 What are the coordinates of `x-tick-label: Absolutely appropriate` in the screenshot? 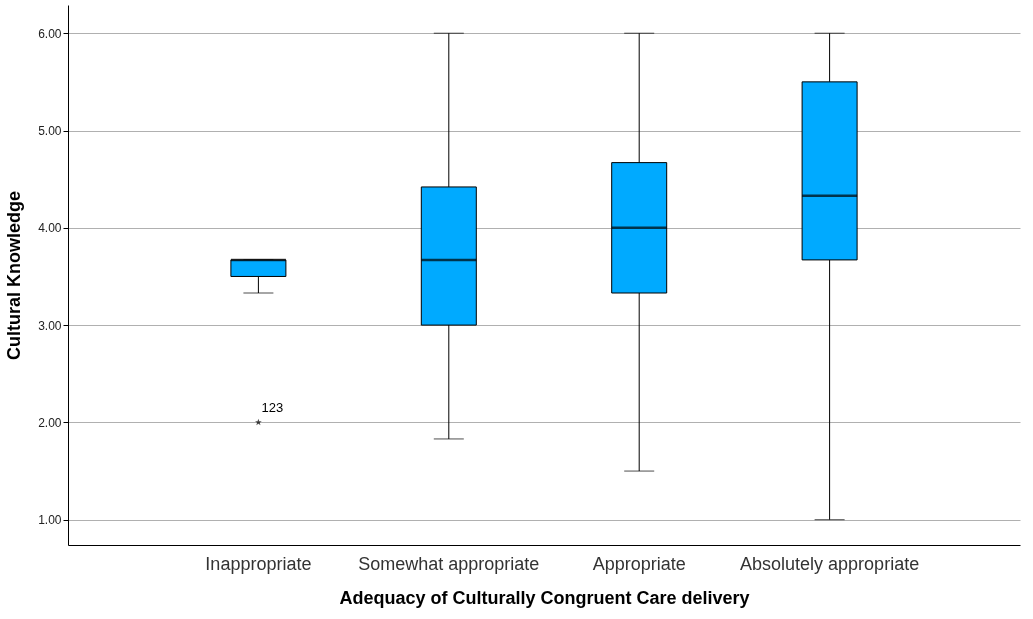 It's located at (830, 563).